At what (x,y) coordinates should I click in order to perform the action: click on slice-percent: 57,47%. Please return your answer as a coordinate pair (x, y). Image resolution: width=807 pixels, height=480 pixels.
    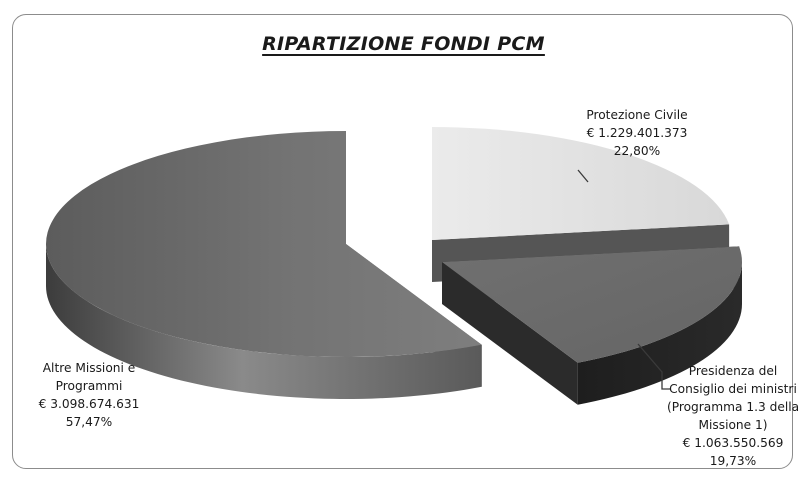
    Looking at the image, I should click on (89, 422).